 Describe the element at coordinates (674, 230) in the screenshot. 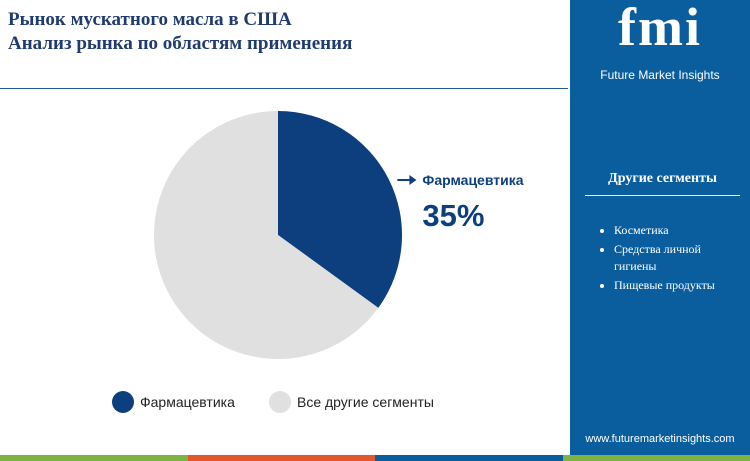

I see `segment-item: Косметика` at that location.